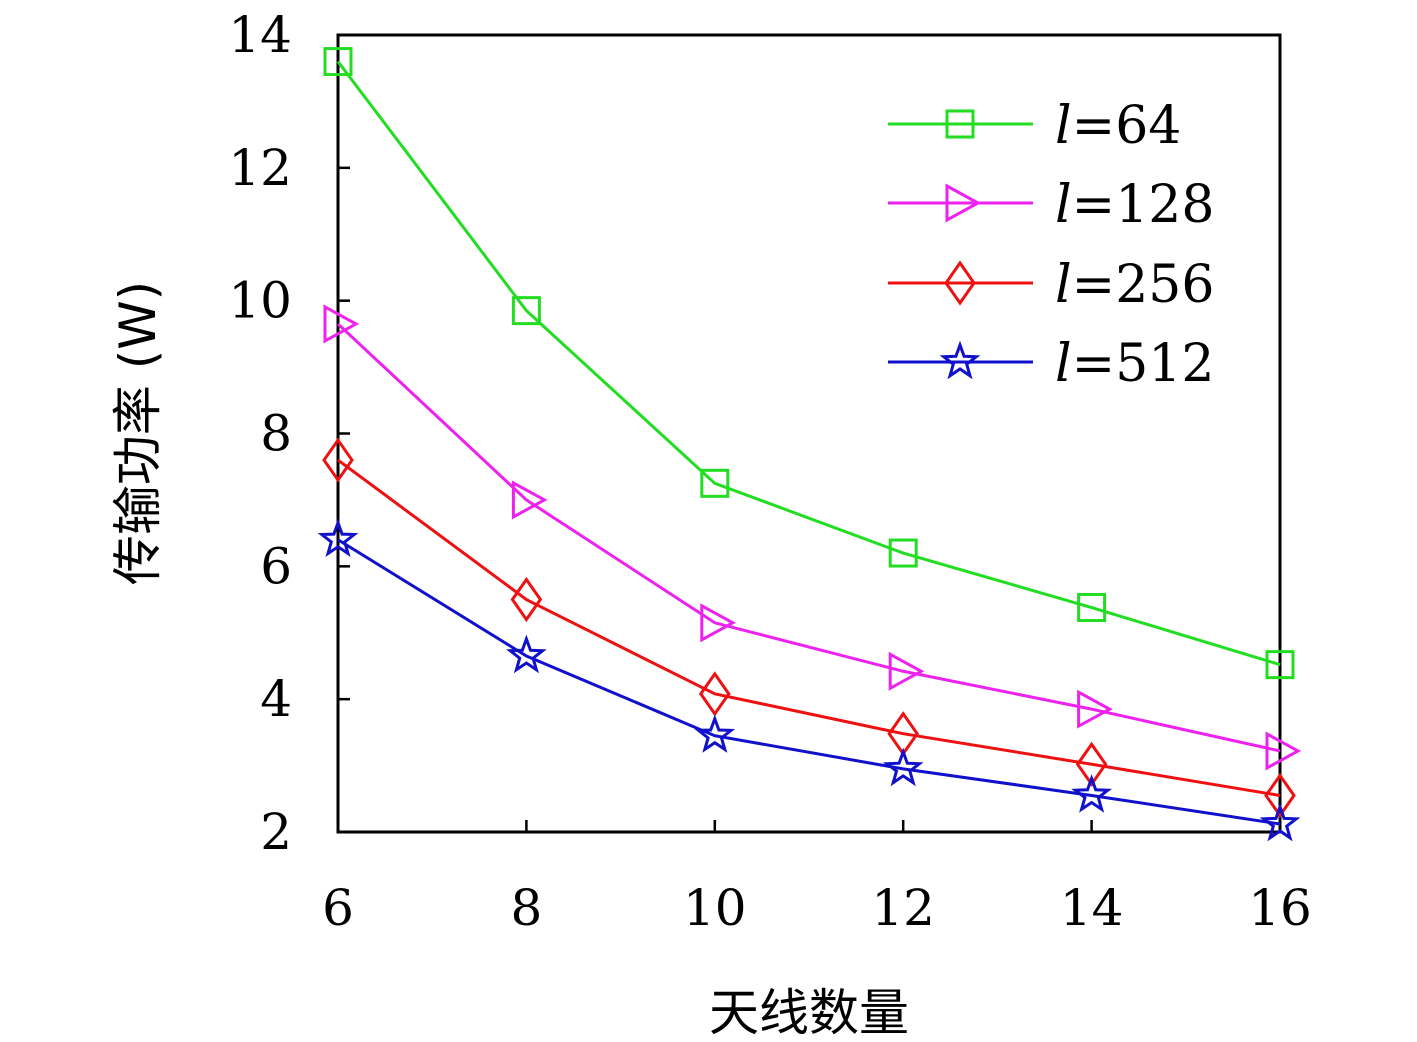 The image size is (1417, 1042). Describe the element at coordinates (1118, 126) in the screenshot. I see `legend-label: l=64` at that location.